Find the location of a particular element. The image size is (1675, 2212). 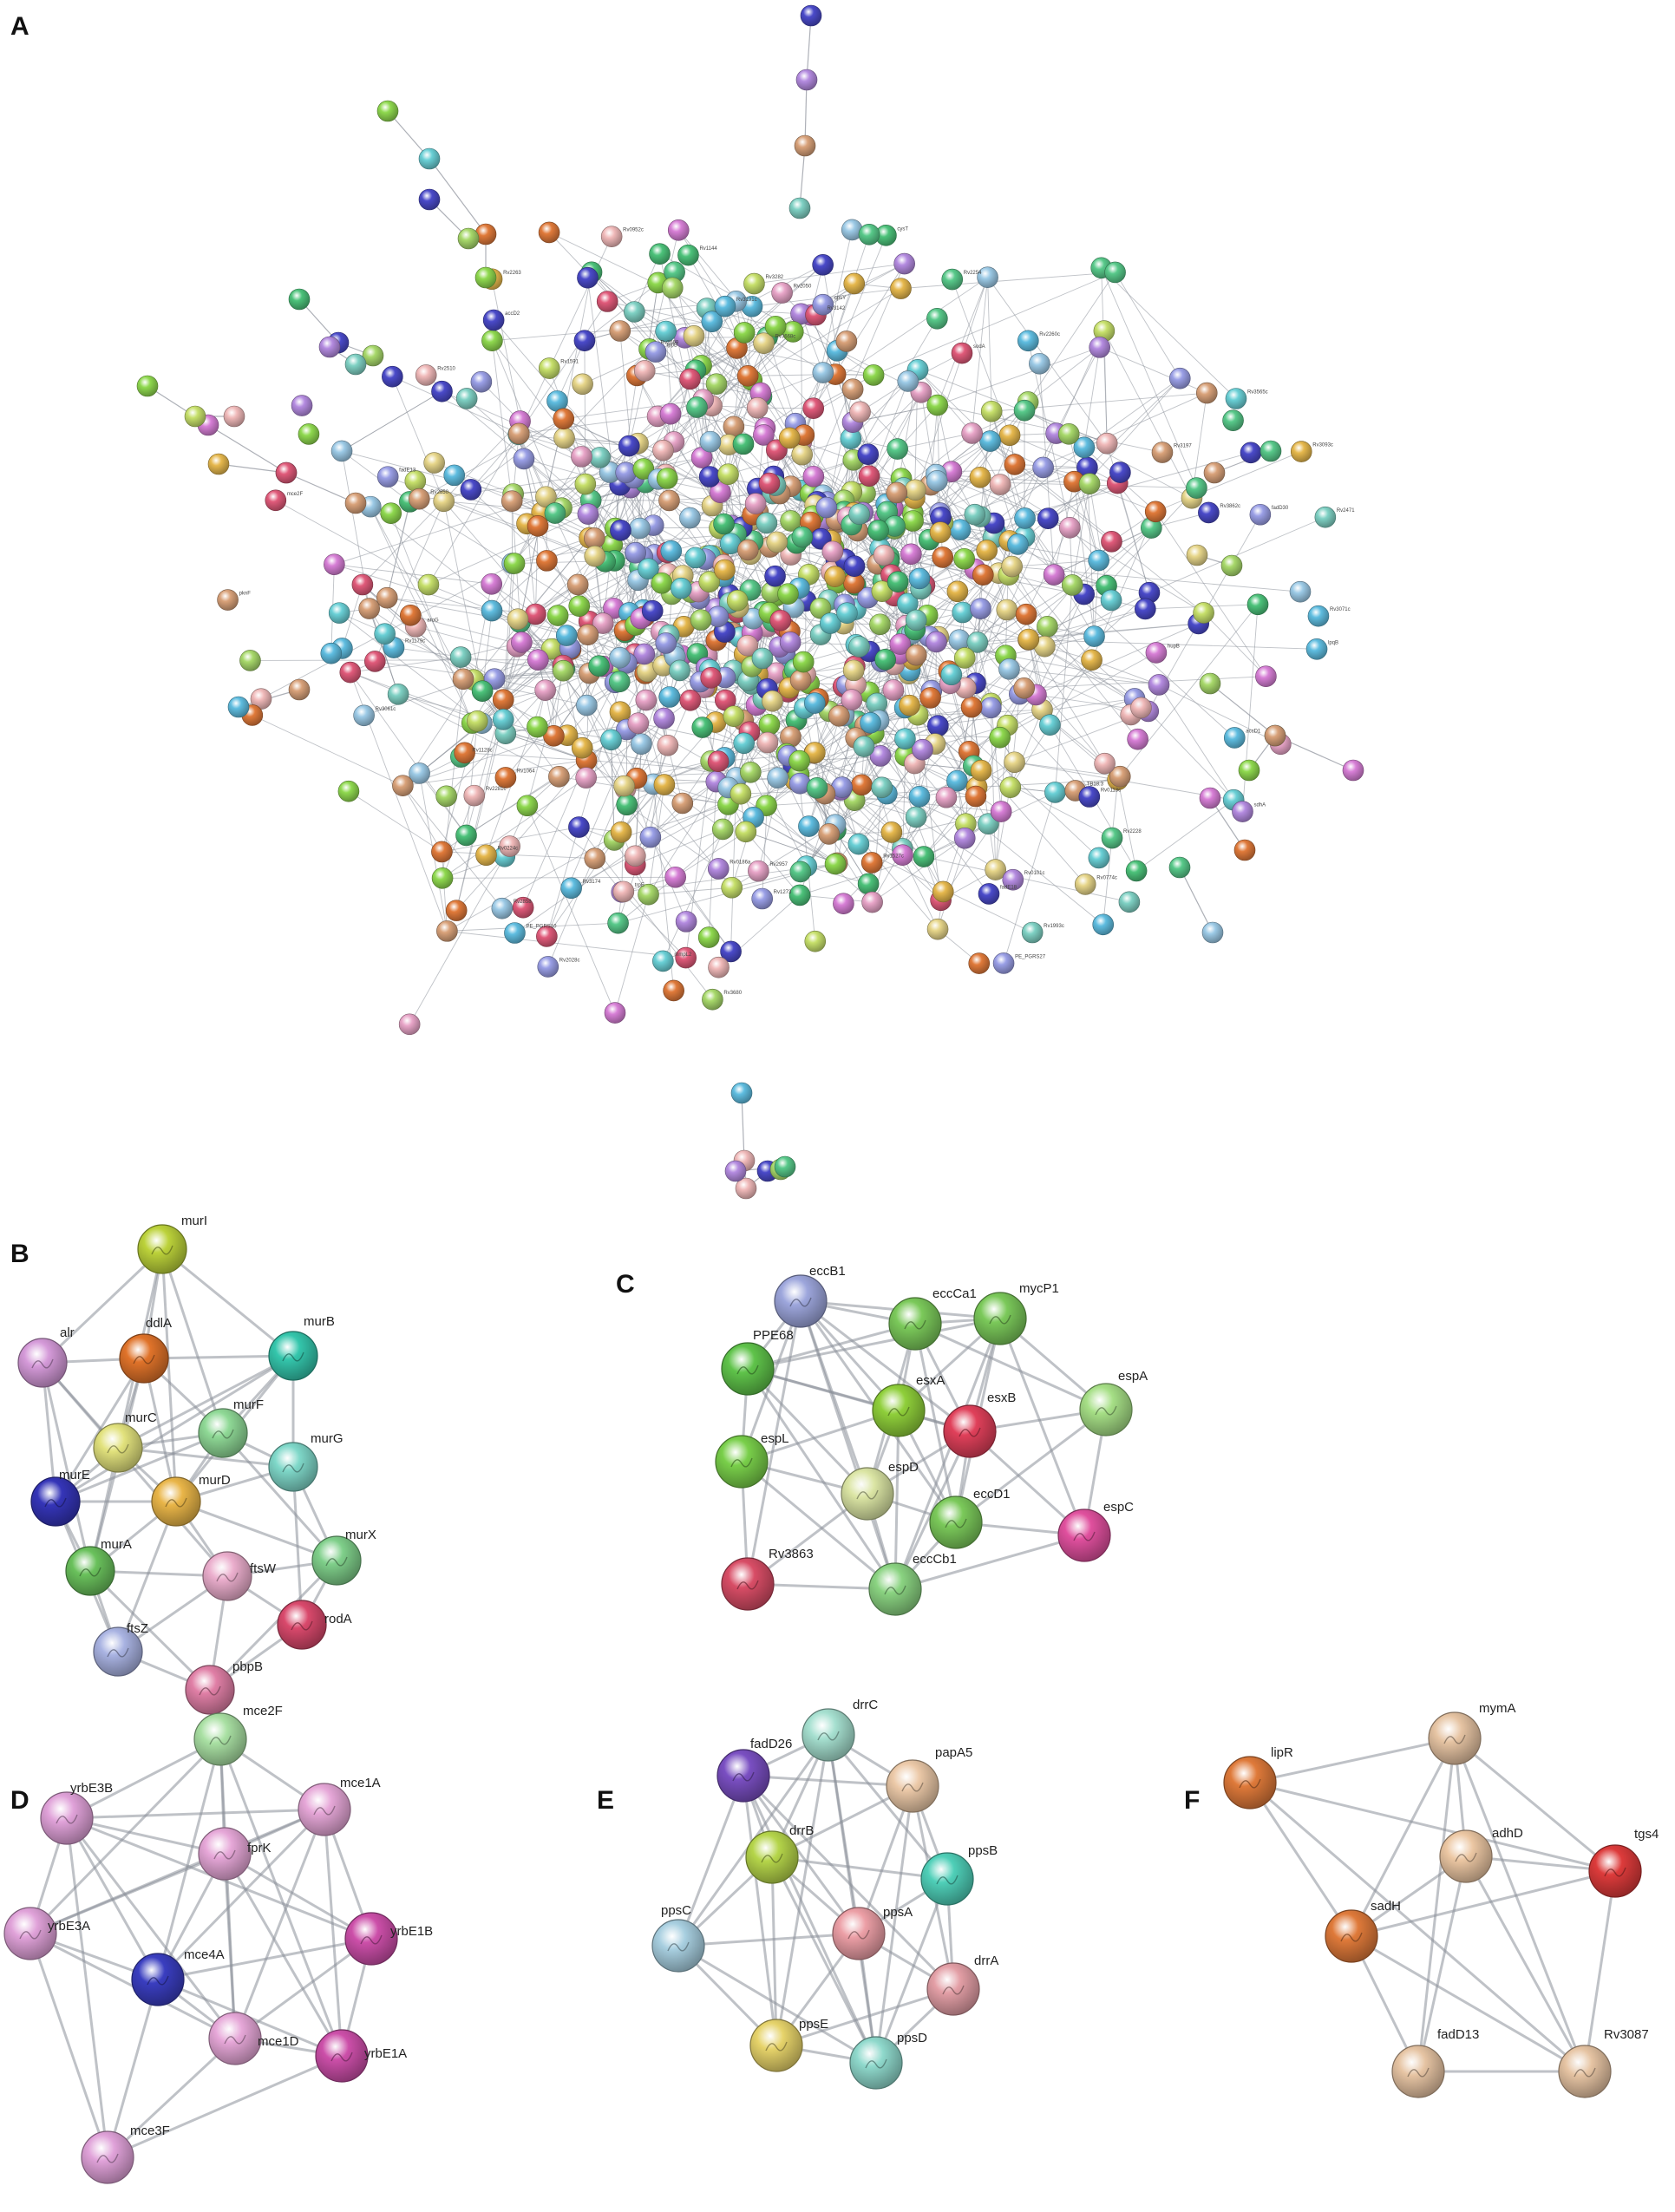

protein-label: Rv2050 is located at coordinates (803, 287).